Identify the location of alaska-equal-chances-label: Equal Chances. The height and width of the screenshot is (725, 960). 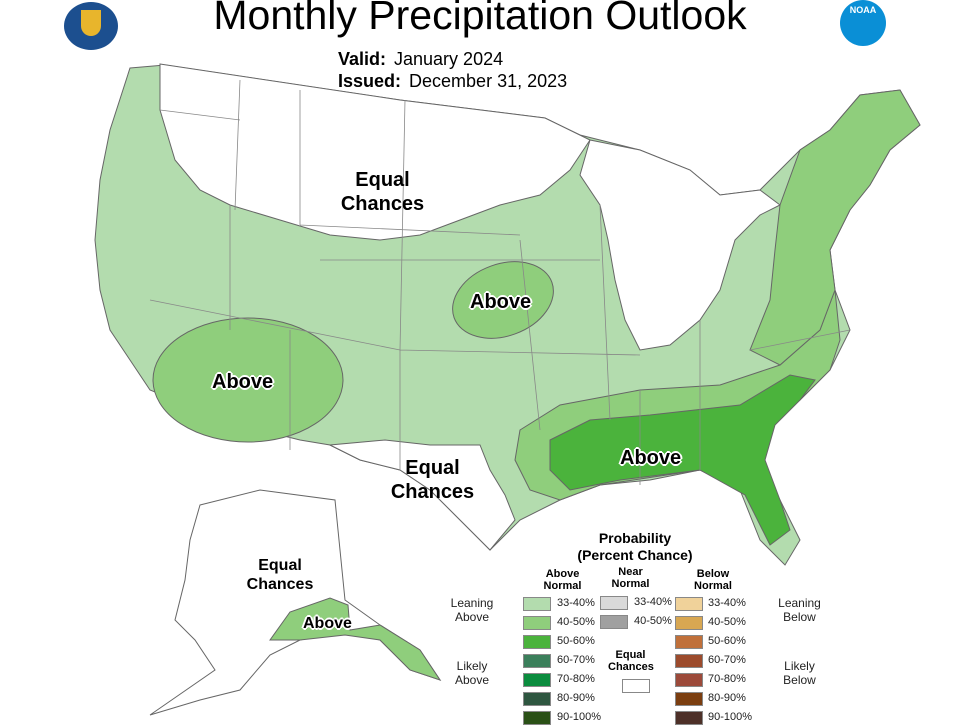
(280, 575).